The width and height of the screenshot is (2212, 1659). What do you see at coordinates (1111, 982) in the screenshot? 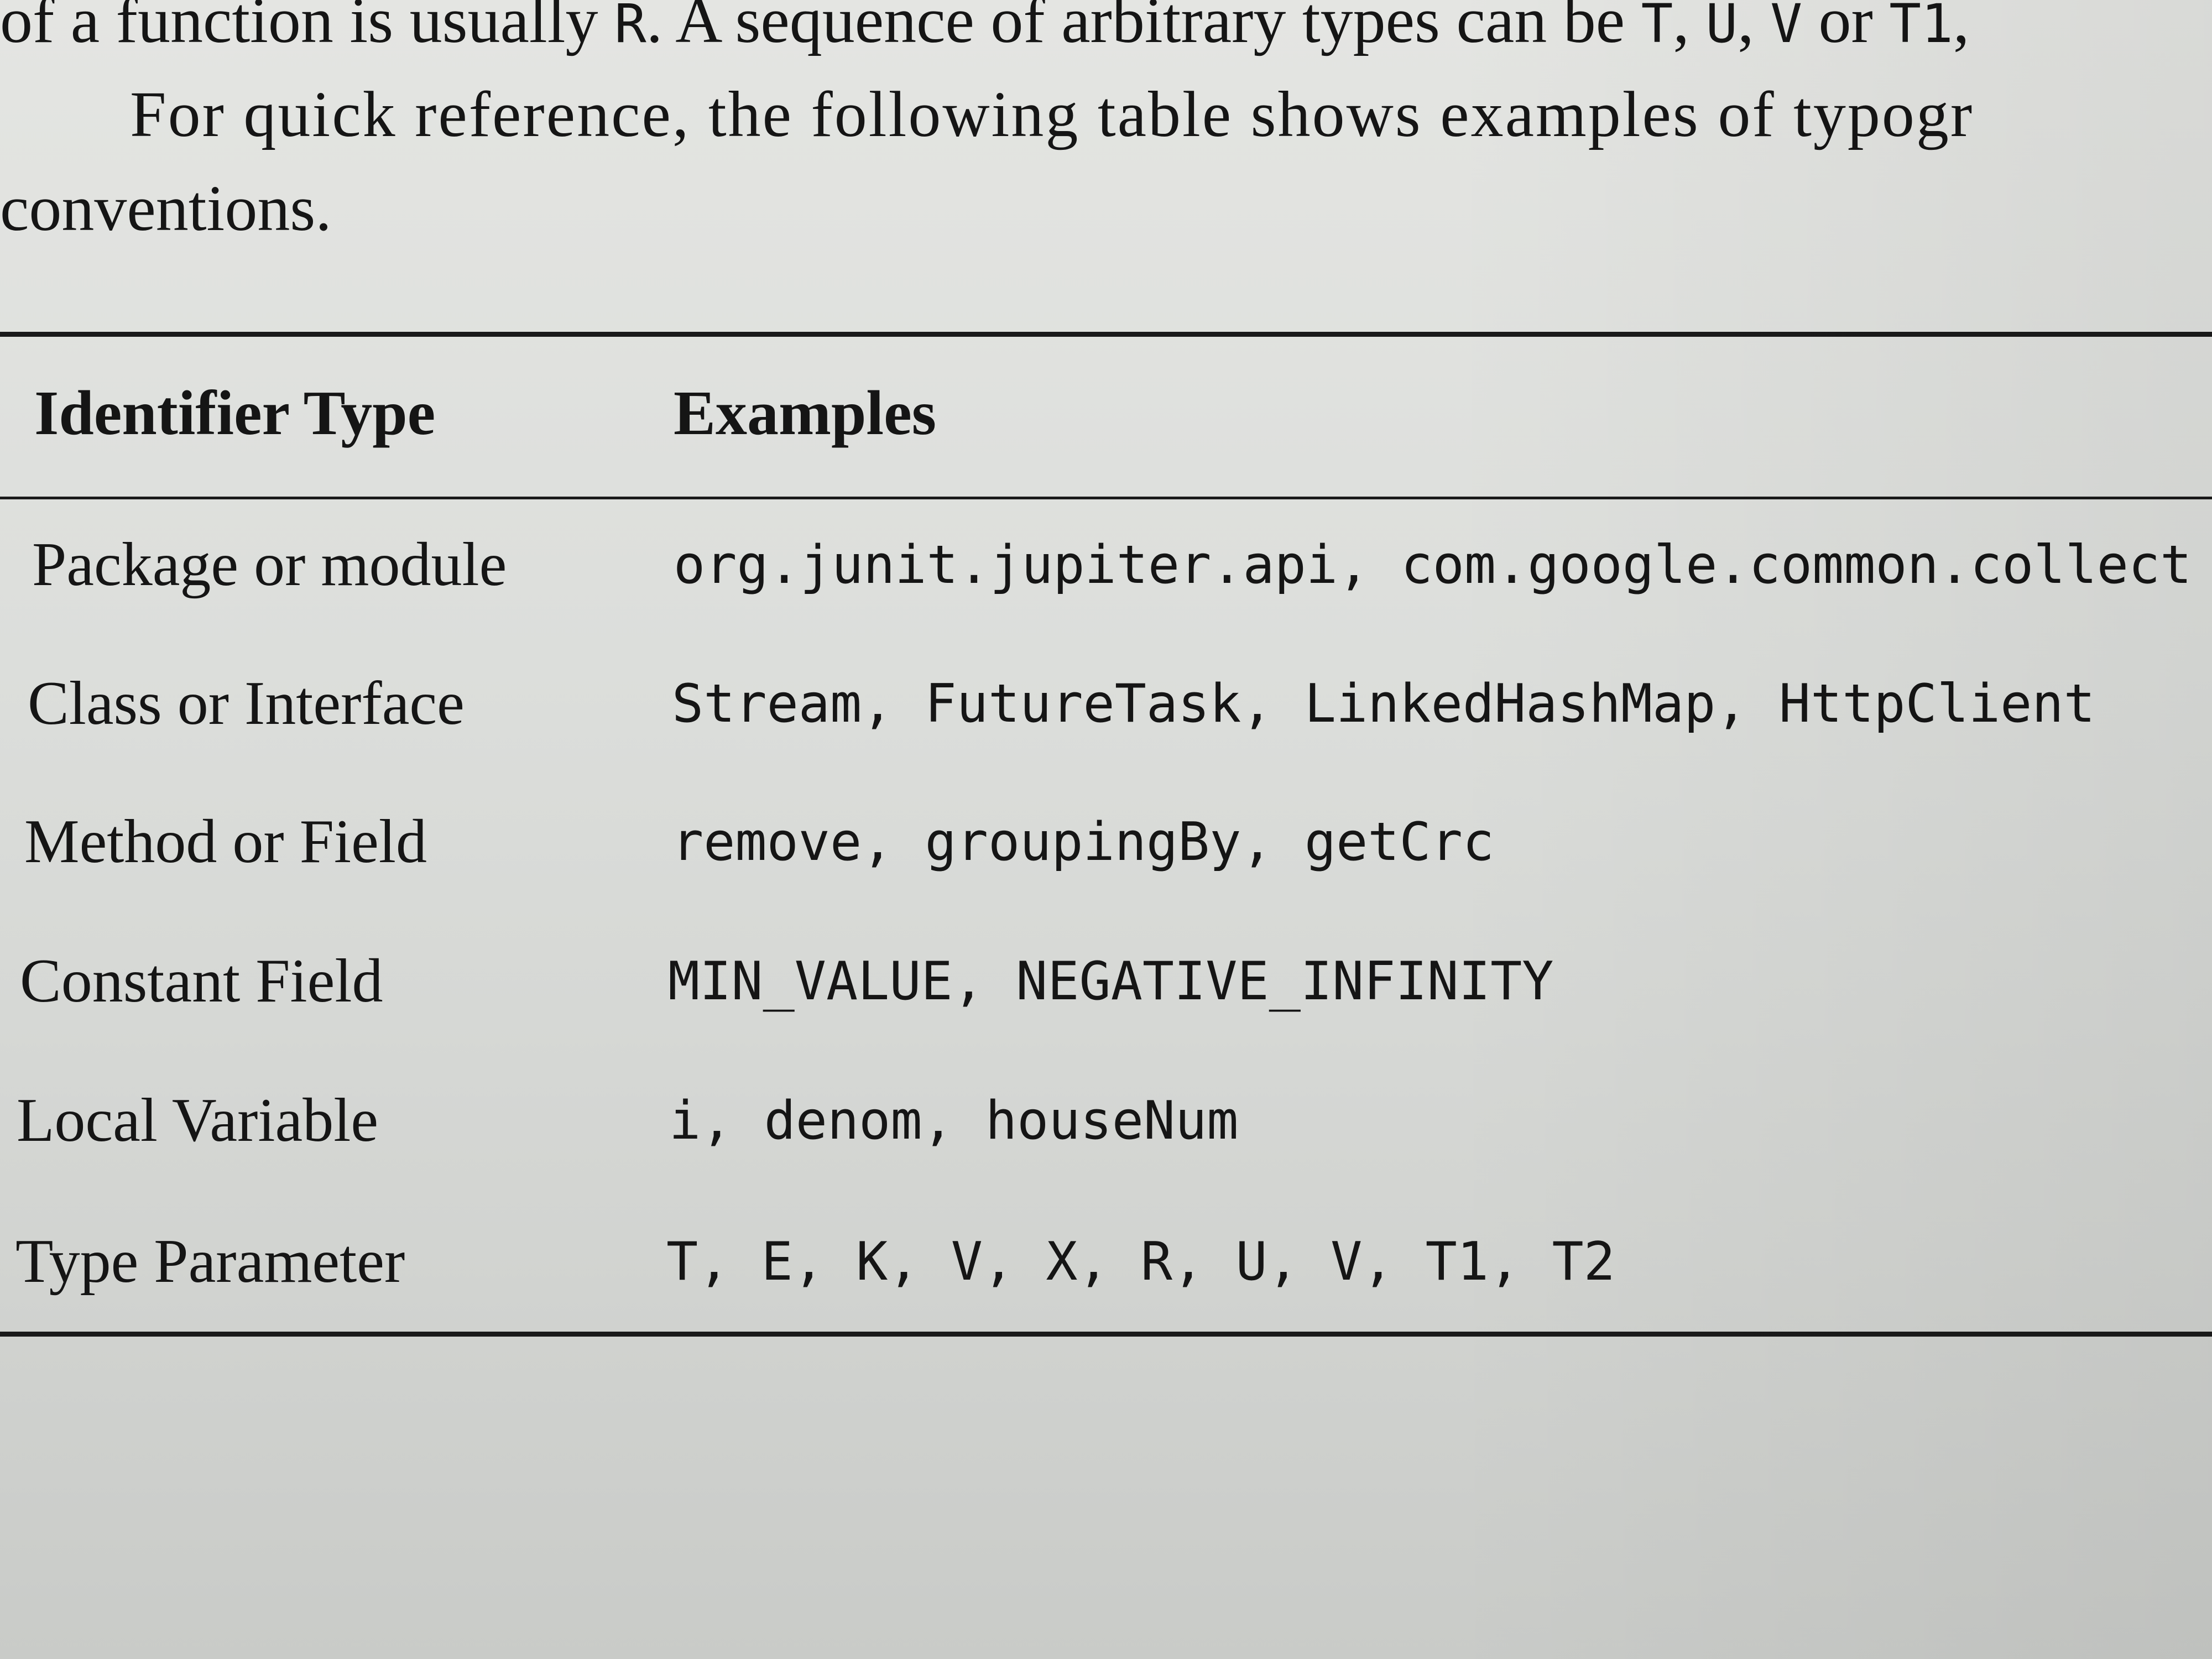
I see `examples-cell: MIN_VALUE, NEGATIVE_INFINITY` at bounding box center [1111, 982].